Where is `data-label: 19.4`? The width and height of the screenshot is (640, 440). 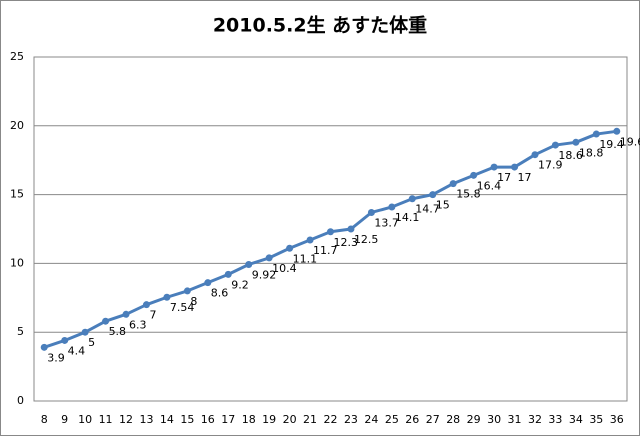
data-label: 19.4 is located at coordinates (611, 144).